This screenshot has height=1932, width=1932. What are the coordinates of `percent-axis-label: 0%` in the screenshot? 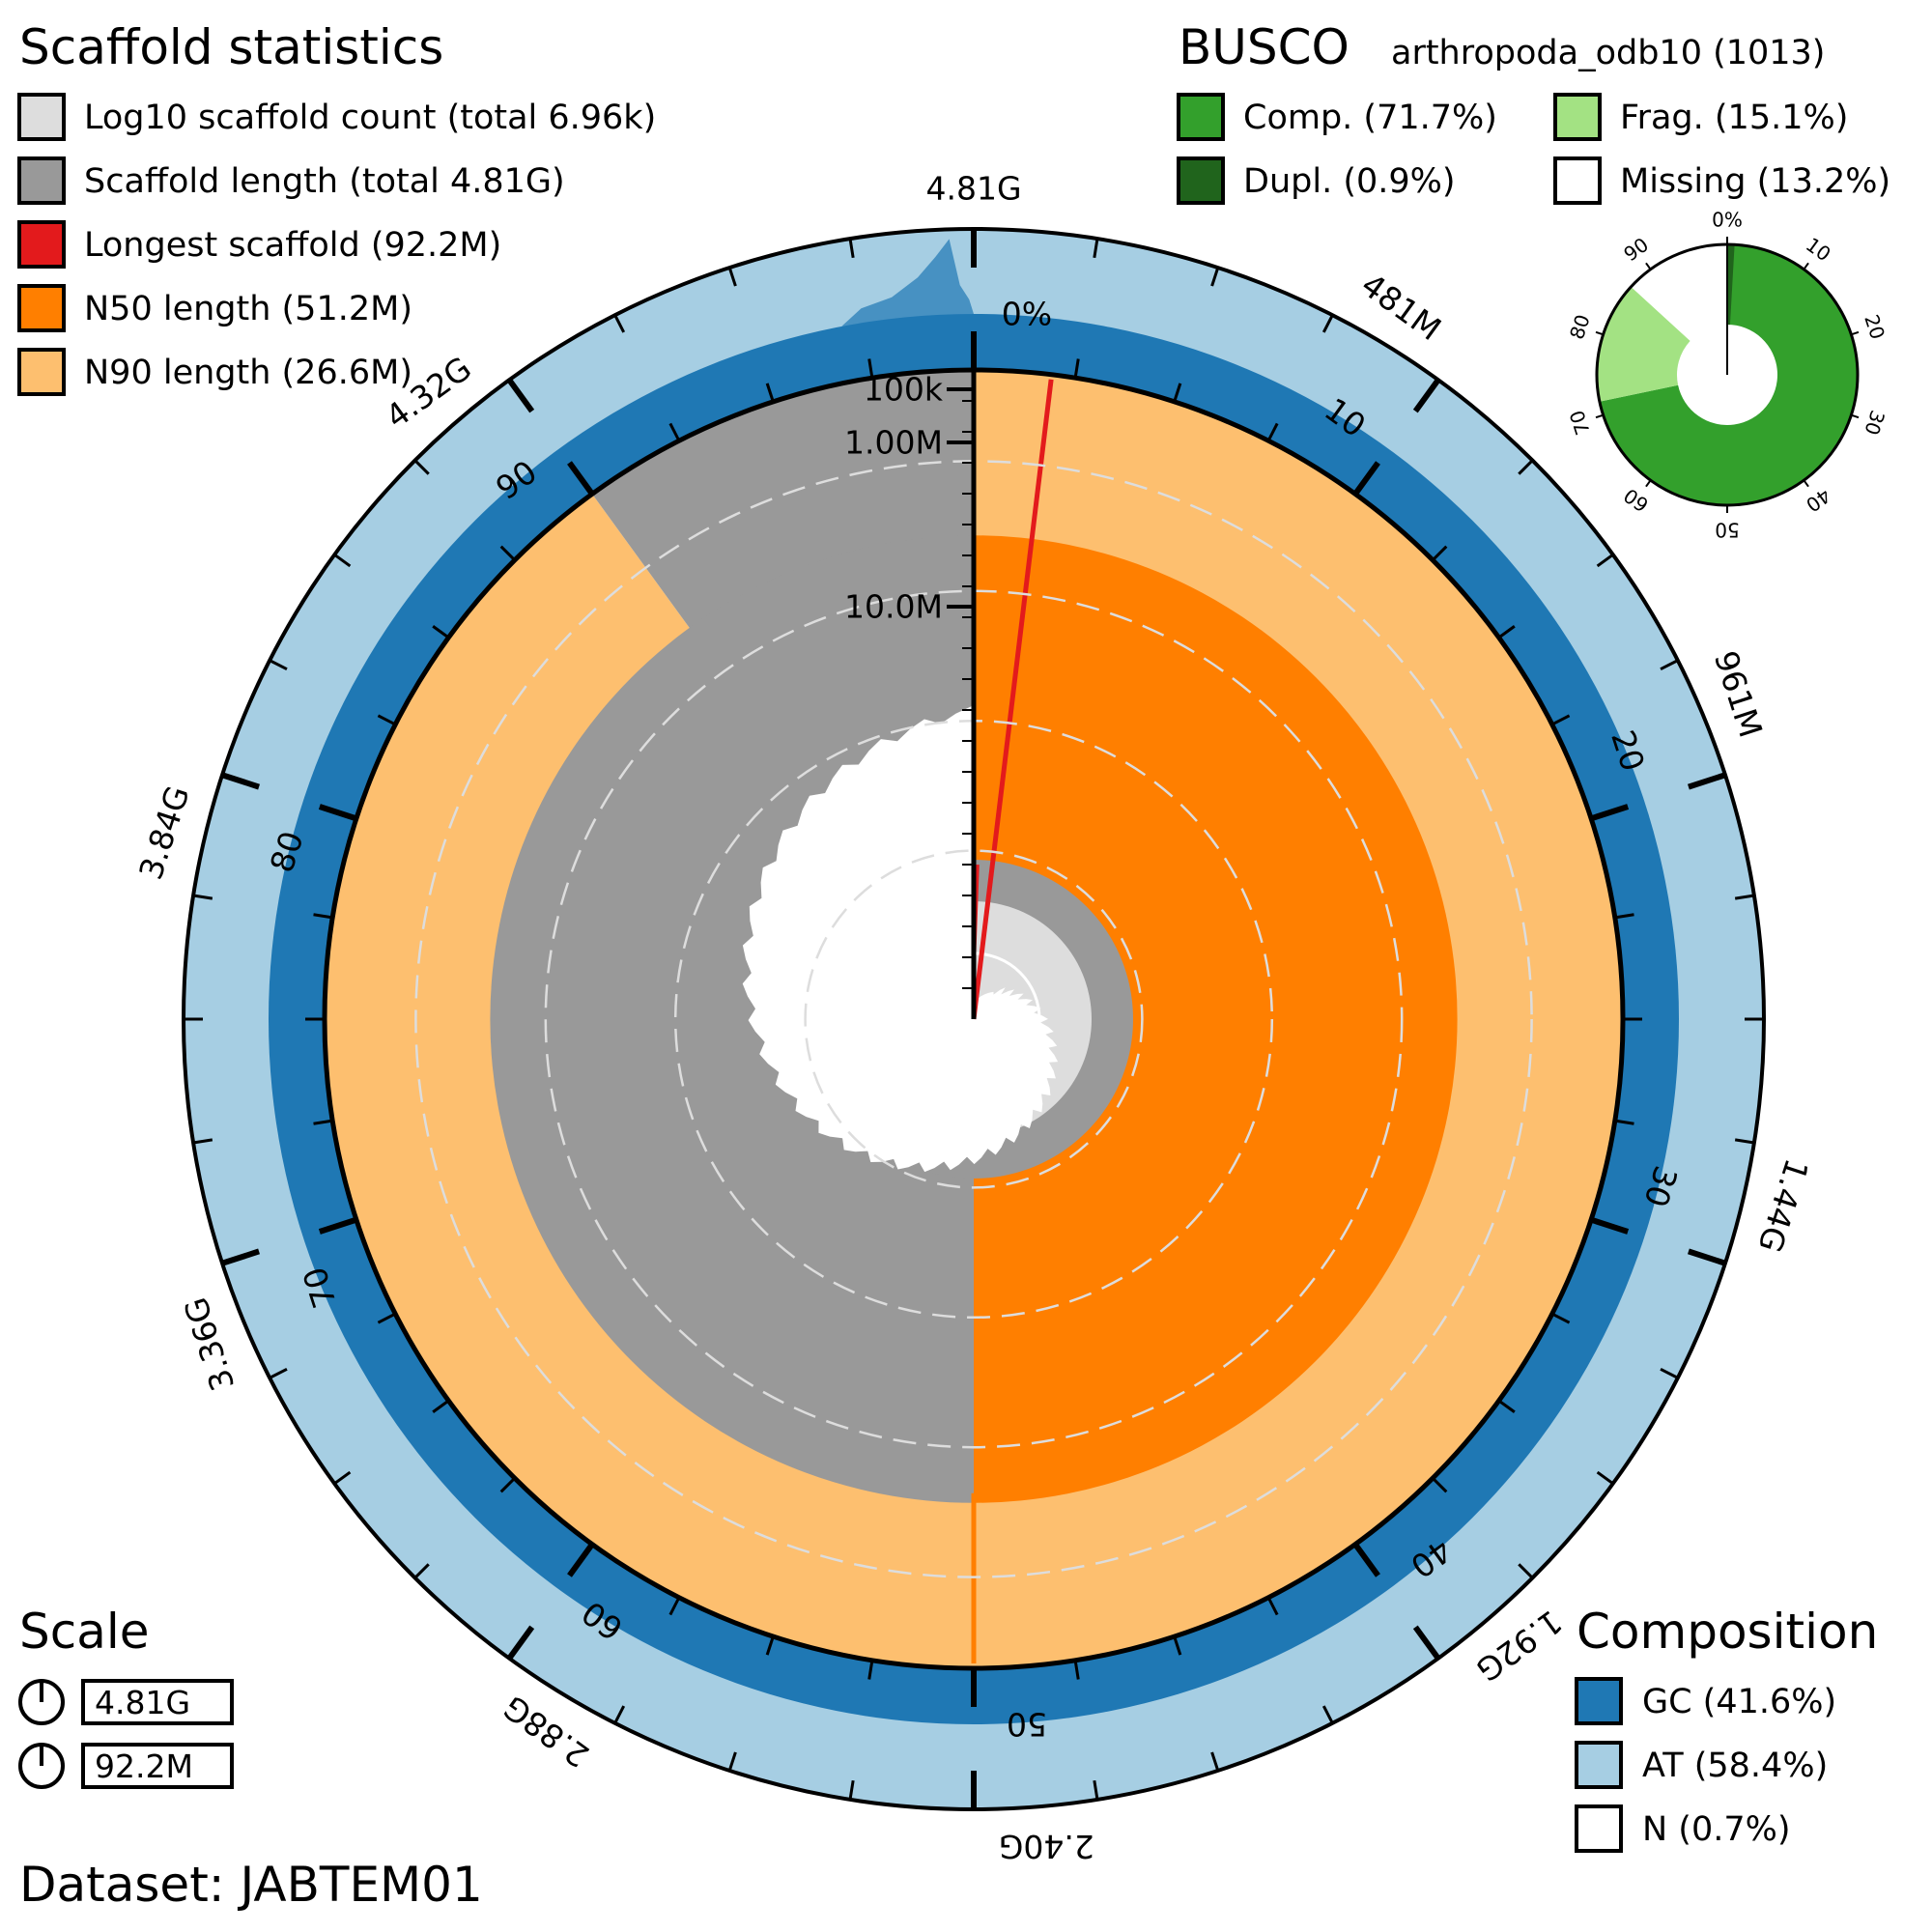 It's located at (1027, 314).